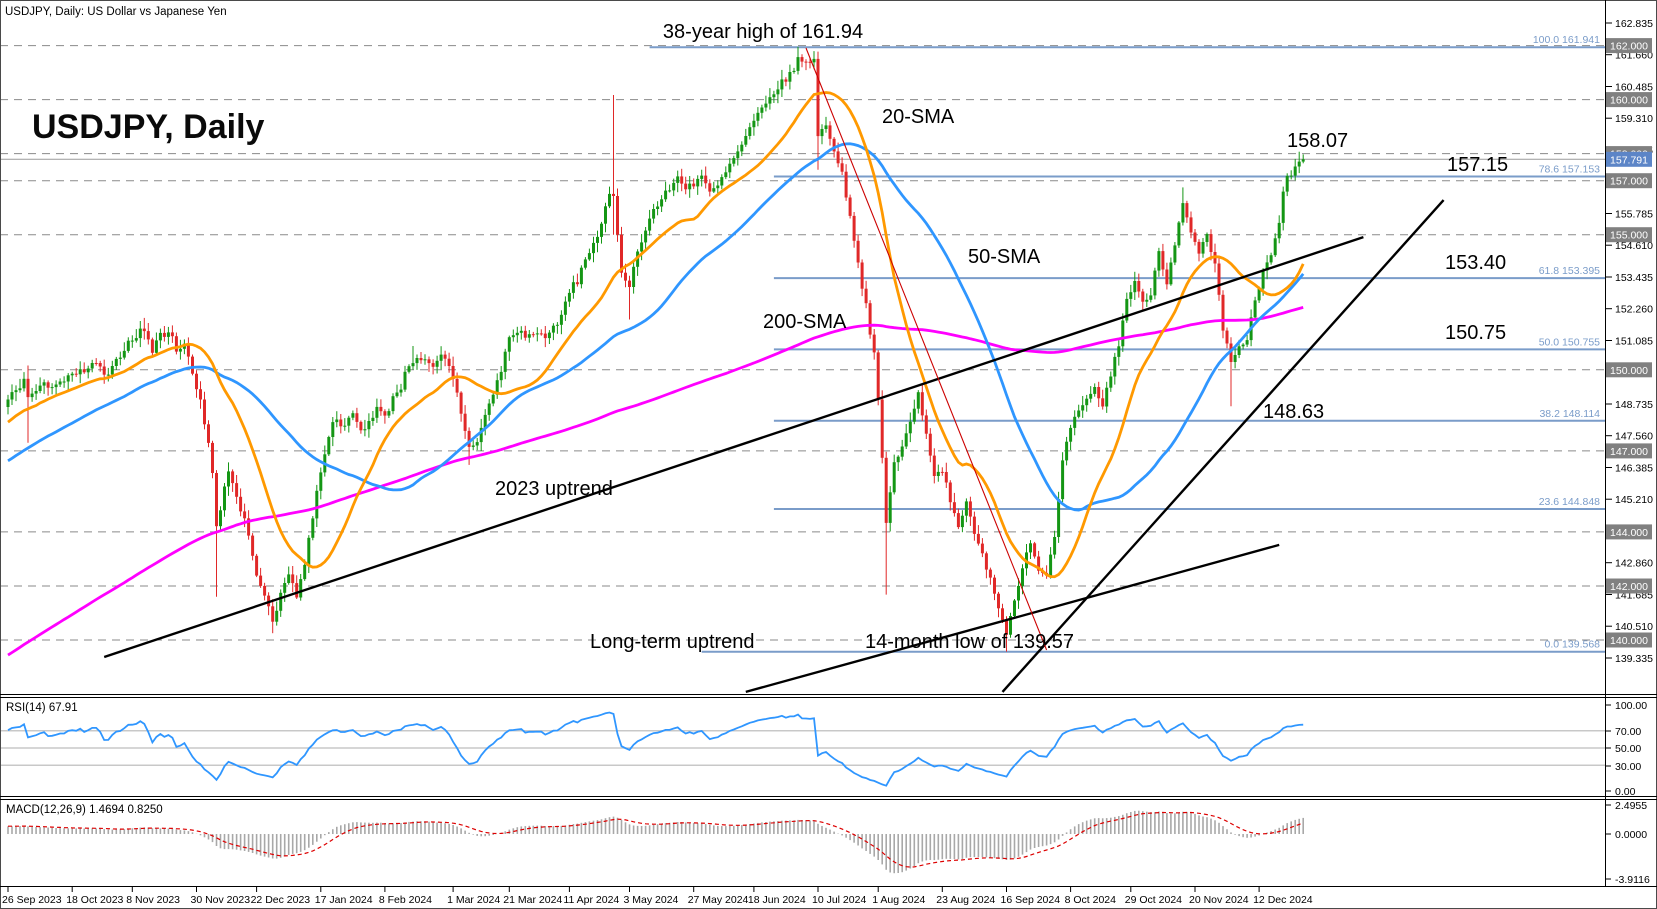 This screenshot has width=1657, height=909. Describe the element at coordinates (591, 900) in the screenshot. I see `date-axis-label: 11 Apr 2024` at that location.